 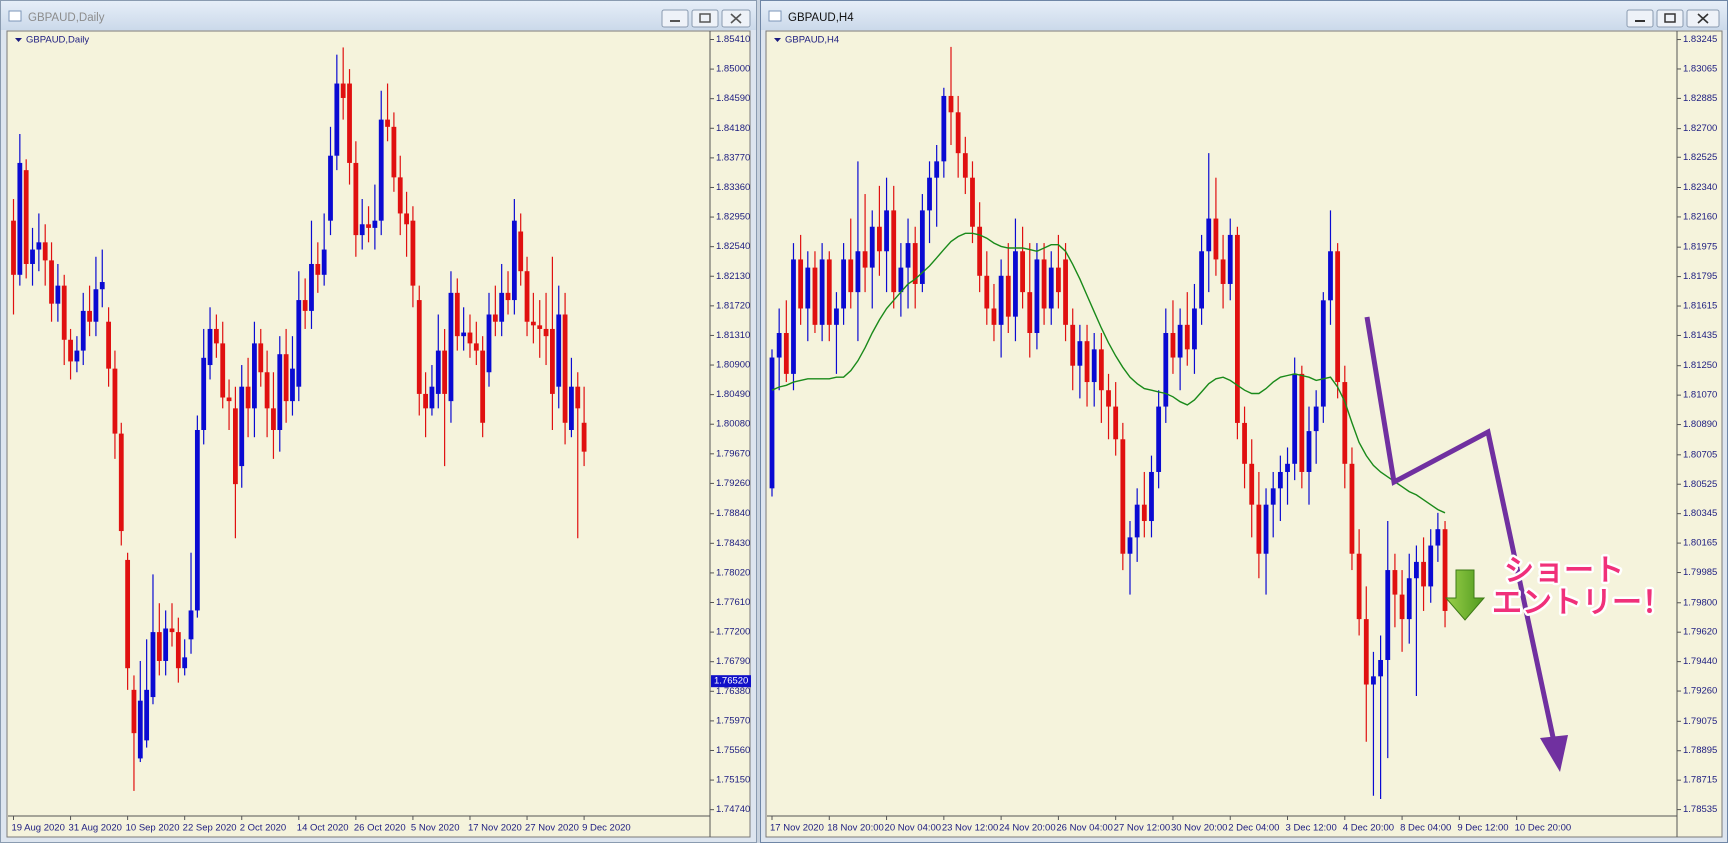 I want to click on y-tick-label: 1.80705, so click(x=1700, y=454).